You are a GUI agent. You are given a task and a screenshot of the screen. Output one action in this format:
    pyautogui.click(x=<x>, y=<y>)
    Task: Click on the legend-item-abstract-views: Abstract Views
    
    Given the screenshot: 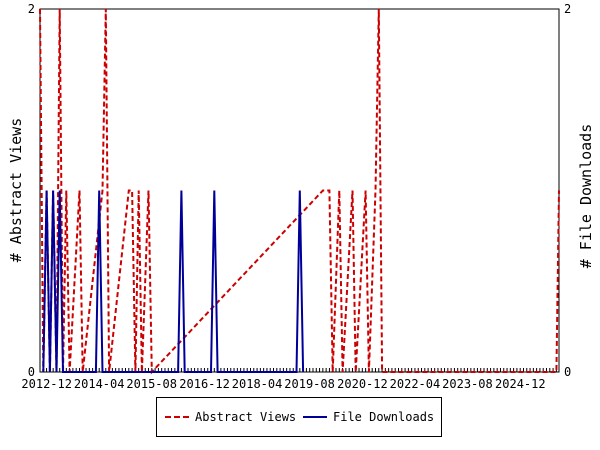 What is the action you would take?
    pyautogui.click(x=230, y=417)
    